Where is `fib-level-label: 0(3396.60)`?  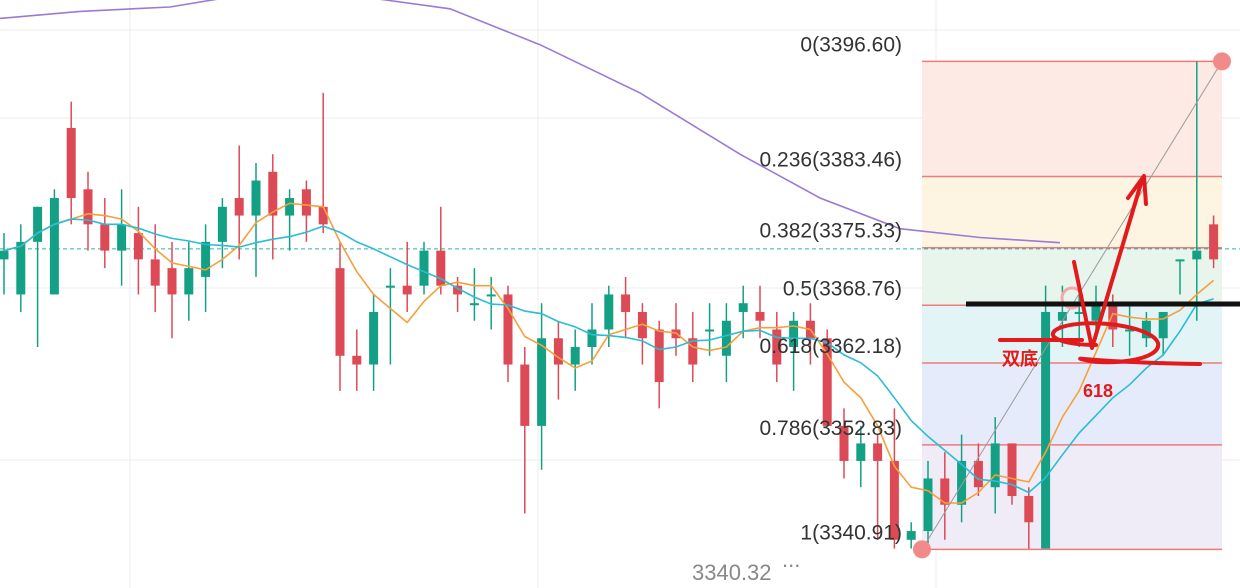 fib-level-label: 0(3396.60) is located at coordinates (851, 44).